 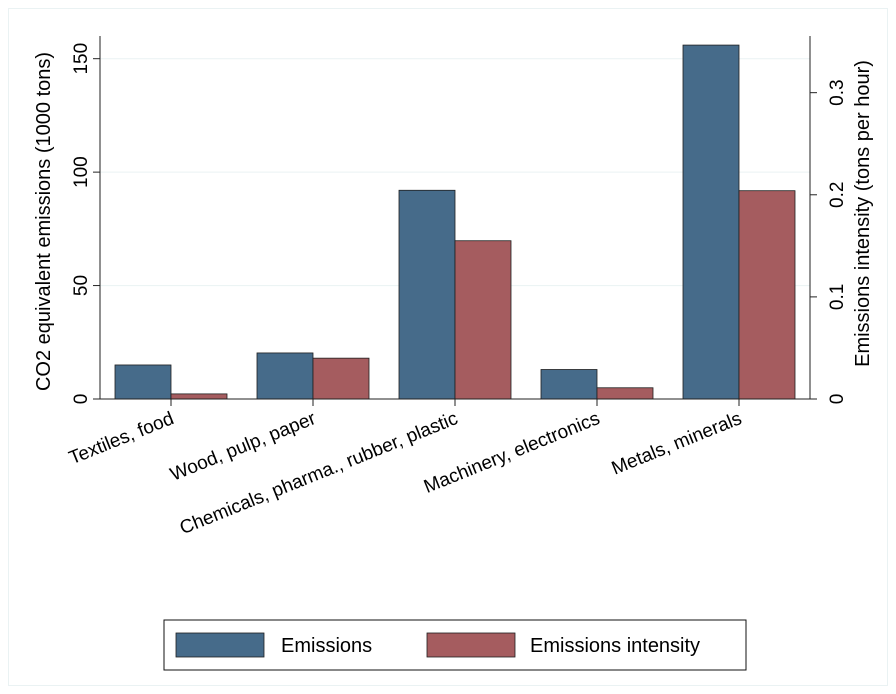 What do you see at coordinates (81, 285) in the screenshot?
I see `y-tick-label-left-1: 50` at bounding box center [81, 285].